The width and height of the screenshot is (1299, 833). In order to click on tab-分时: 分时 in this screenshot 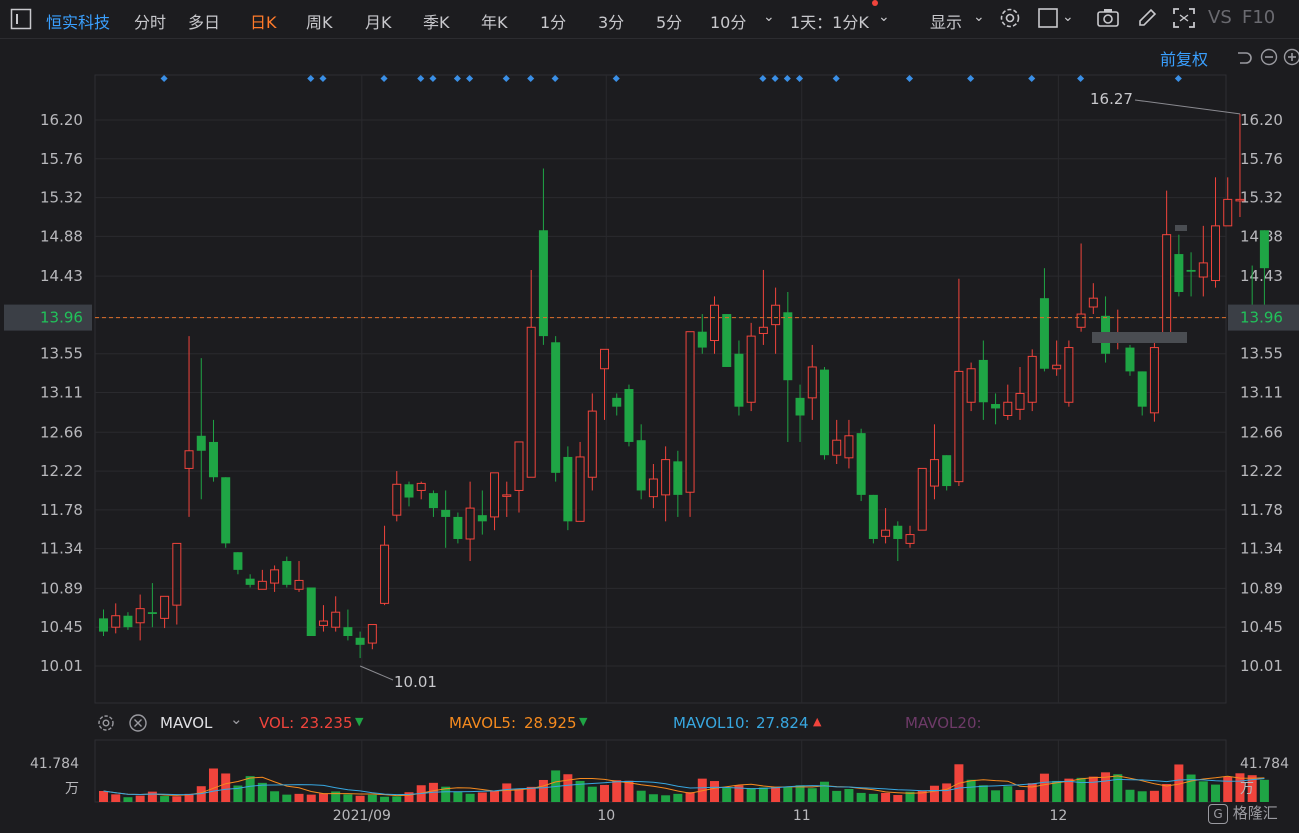, I will do `click(150, 22)`.